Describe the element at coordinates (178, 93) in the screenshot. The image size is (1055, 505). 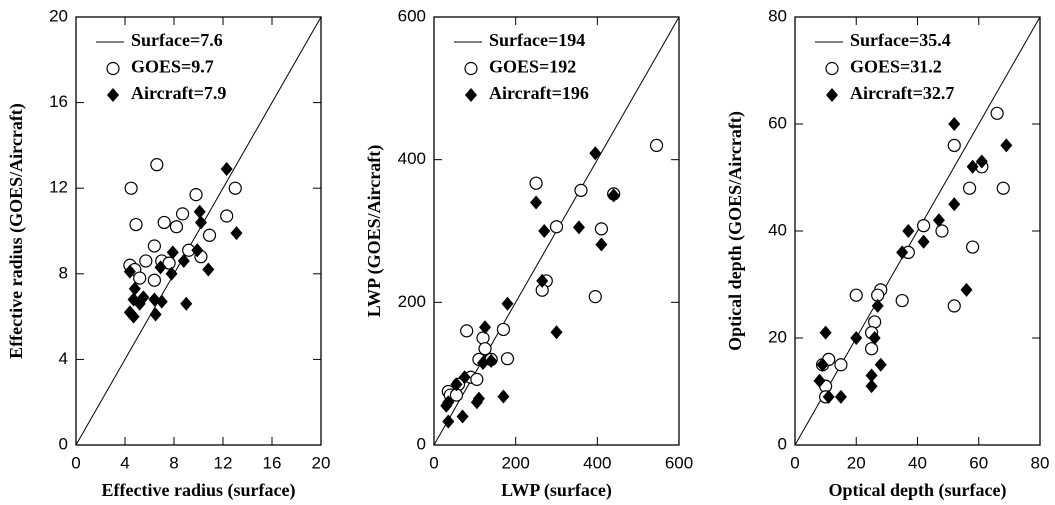
I see `legend-label: Aircraft=7.9` at that location.